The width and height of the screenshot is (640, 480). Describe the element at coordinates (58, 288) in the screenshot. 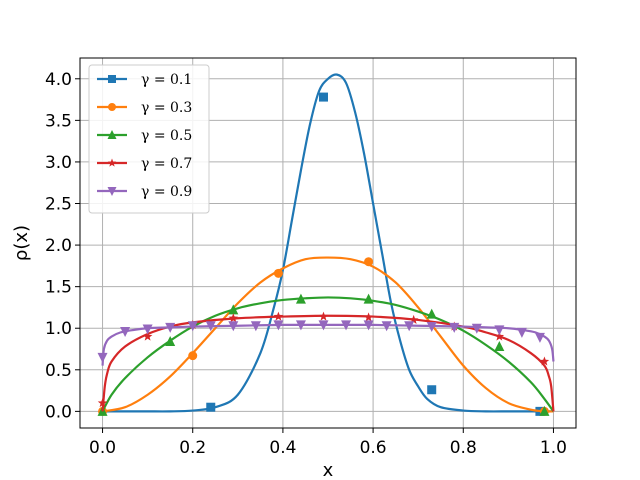

I see `y-tick-label: 1.5` at that location.